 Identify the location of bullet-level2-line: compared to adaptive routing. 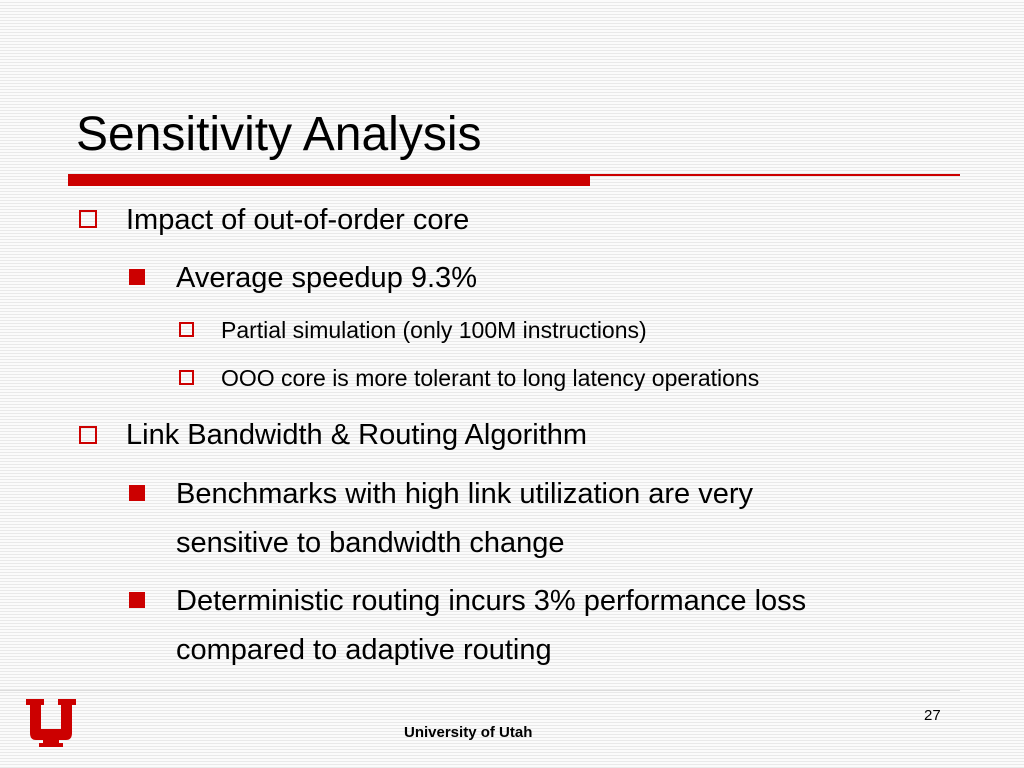
(364, 650).